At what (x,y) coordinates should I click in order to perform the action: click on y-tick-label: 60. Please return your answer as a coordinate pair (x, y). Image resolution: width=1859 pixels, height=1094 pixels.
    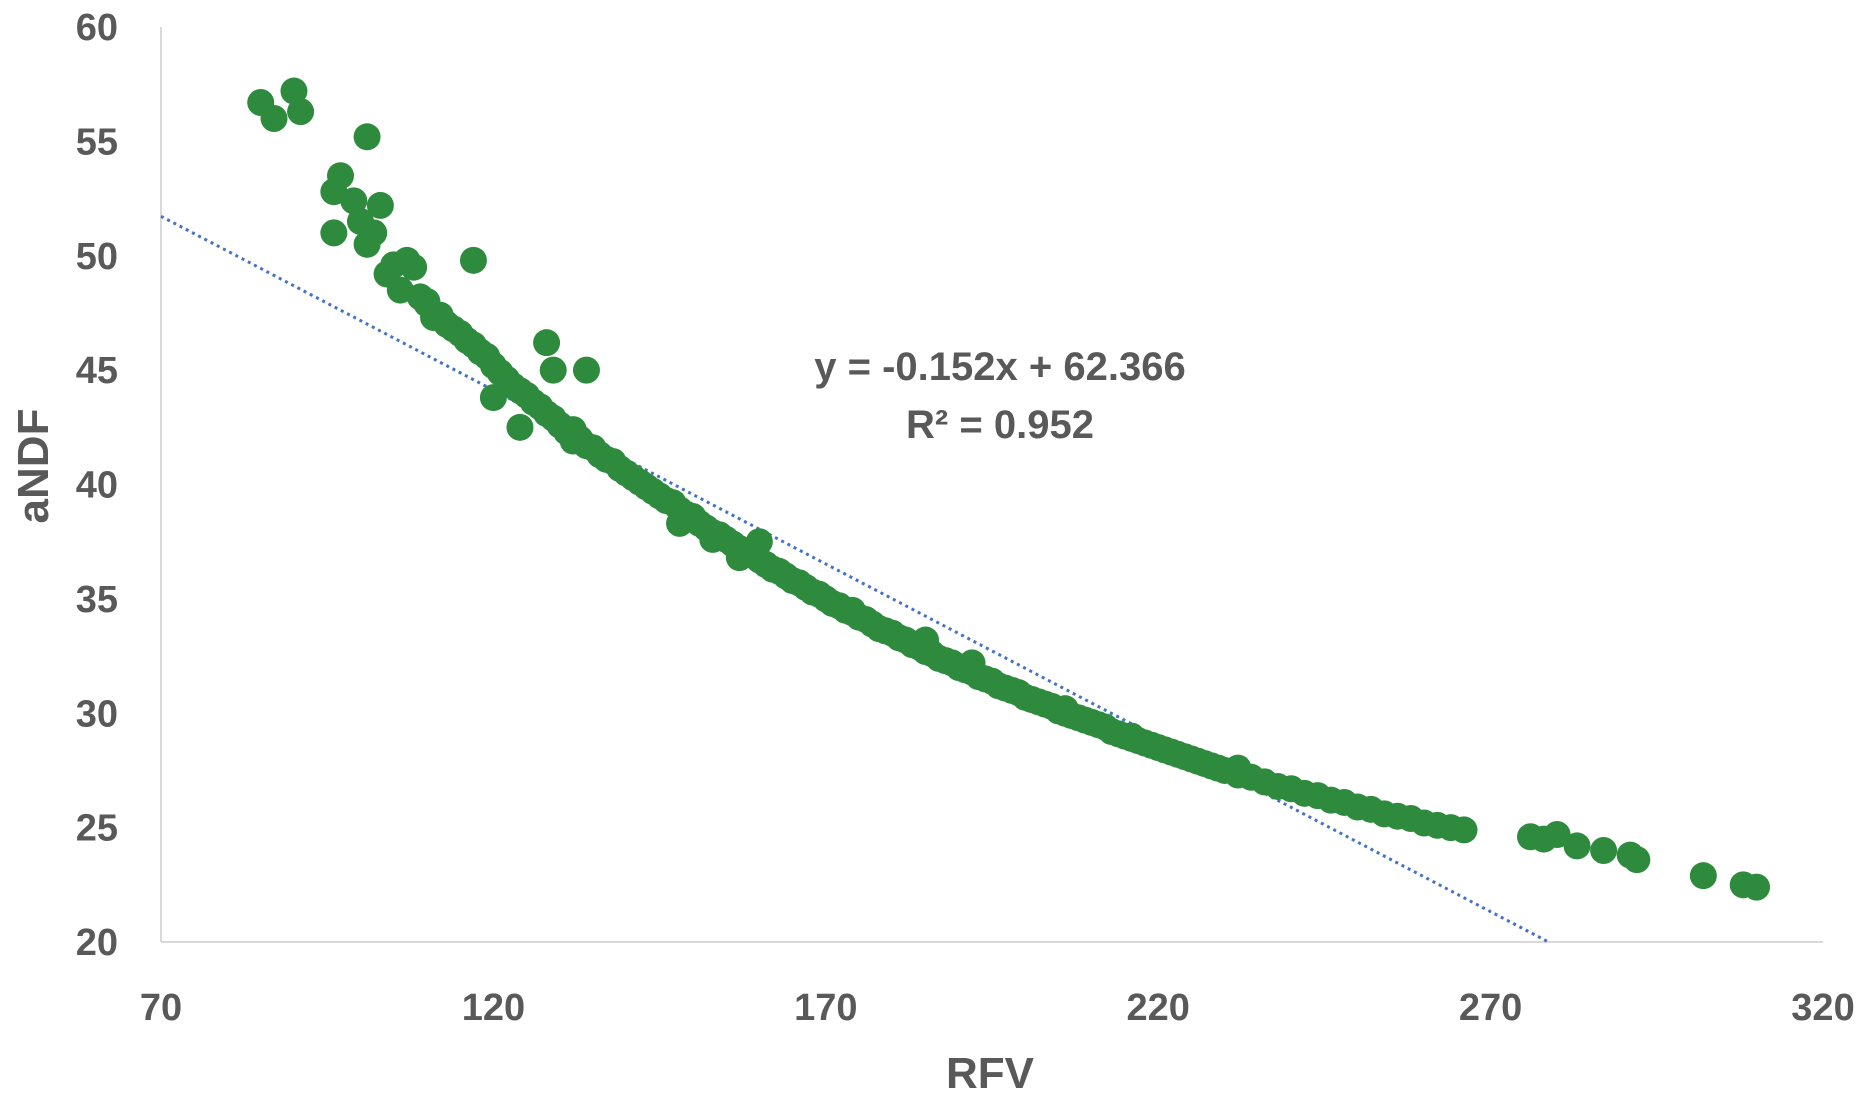
    Looking at the image, I should click on (97, 28).